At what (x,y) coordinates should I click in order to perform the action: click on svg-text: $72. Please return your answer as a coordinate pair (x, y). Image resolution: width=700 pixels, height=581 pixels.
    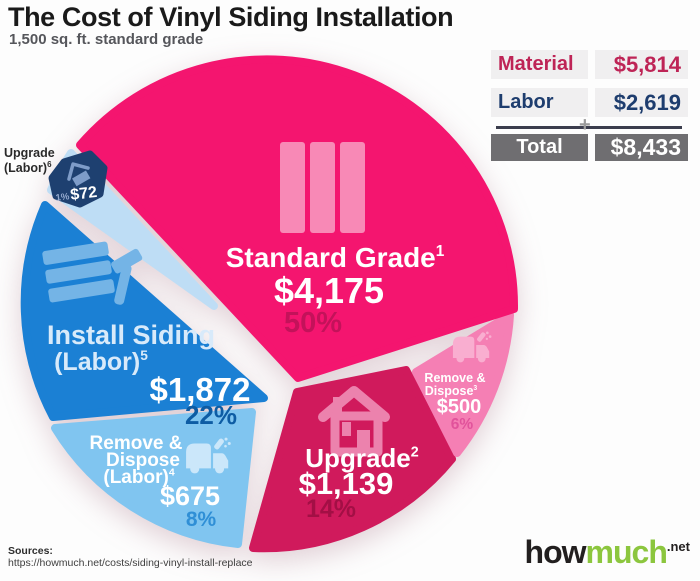
    Looking at the image, I should click on (83, 194).